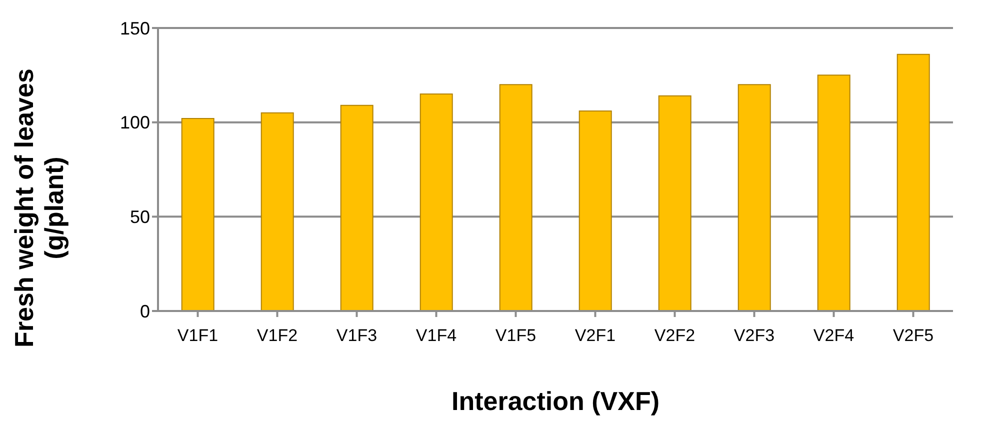 Image resolution: width=981 pixels, height=429 pixels. I want to click on x-tick-label: V2F1, so click(595, 336).